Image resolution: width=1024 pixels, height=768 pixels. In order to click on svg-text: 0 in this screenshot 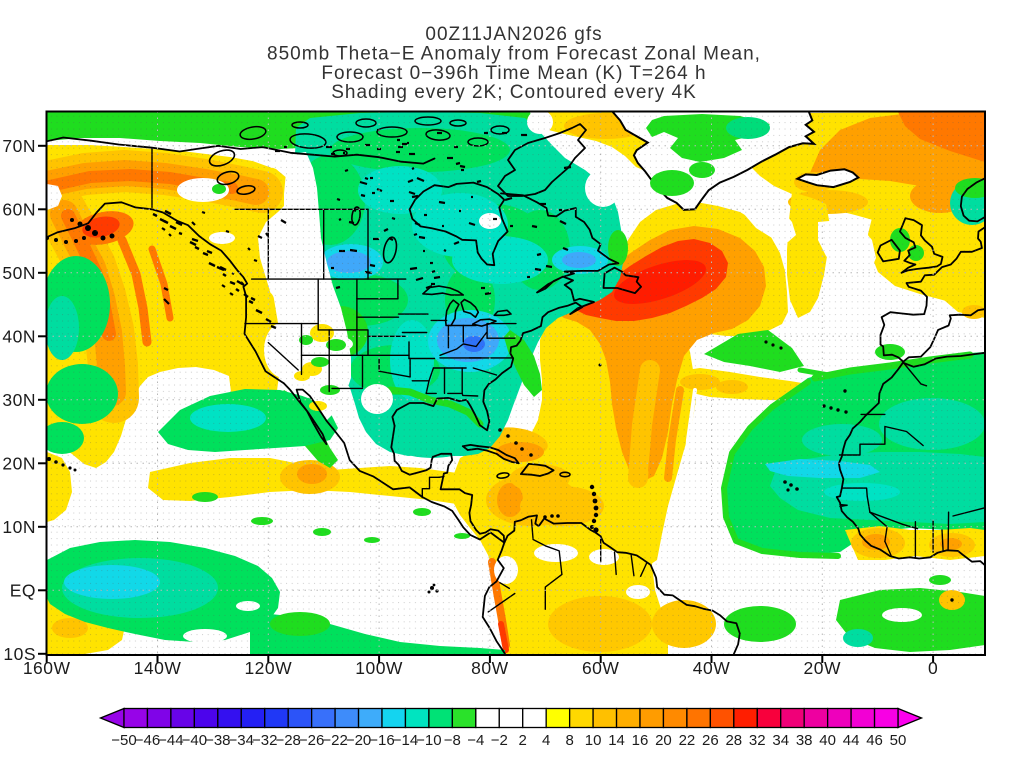, I will do `click(933, 668)`.